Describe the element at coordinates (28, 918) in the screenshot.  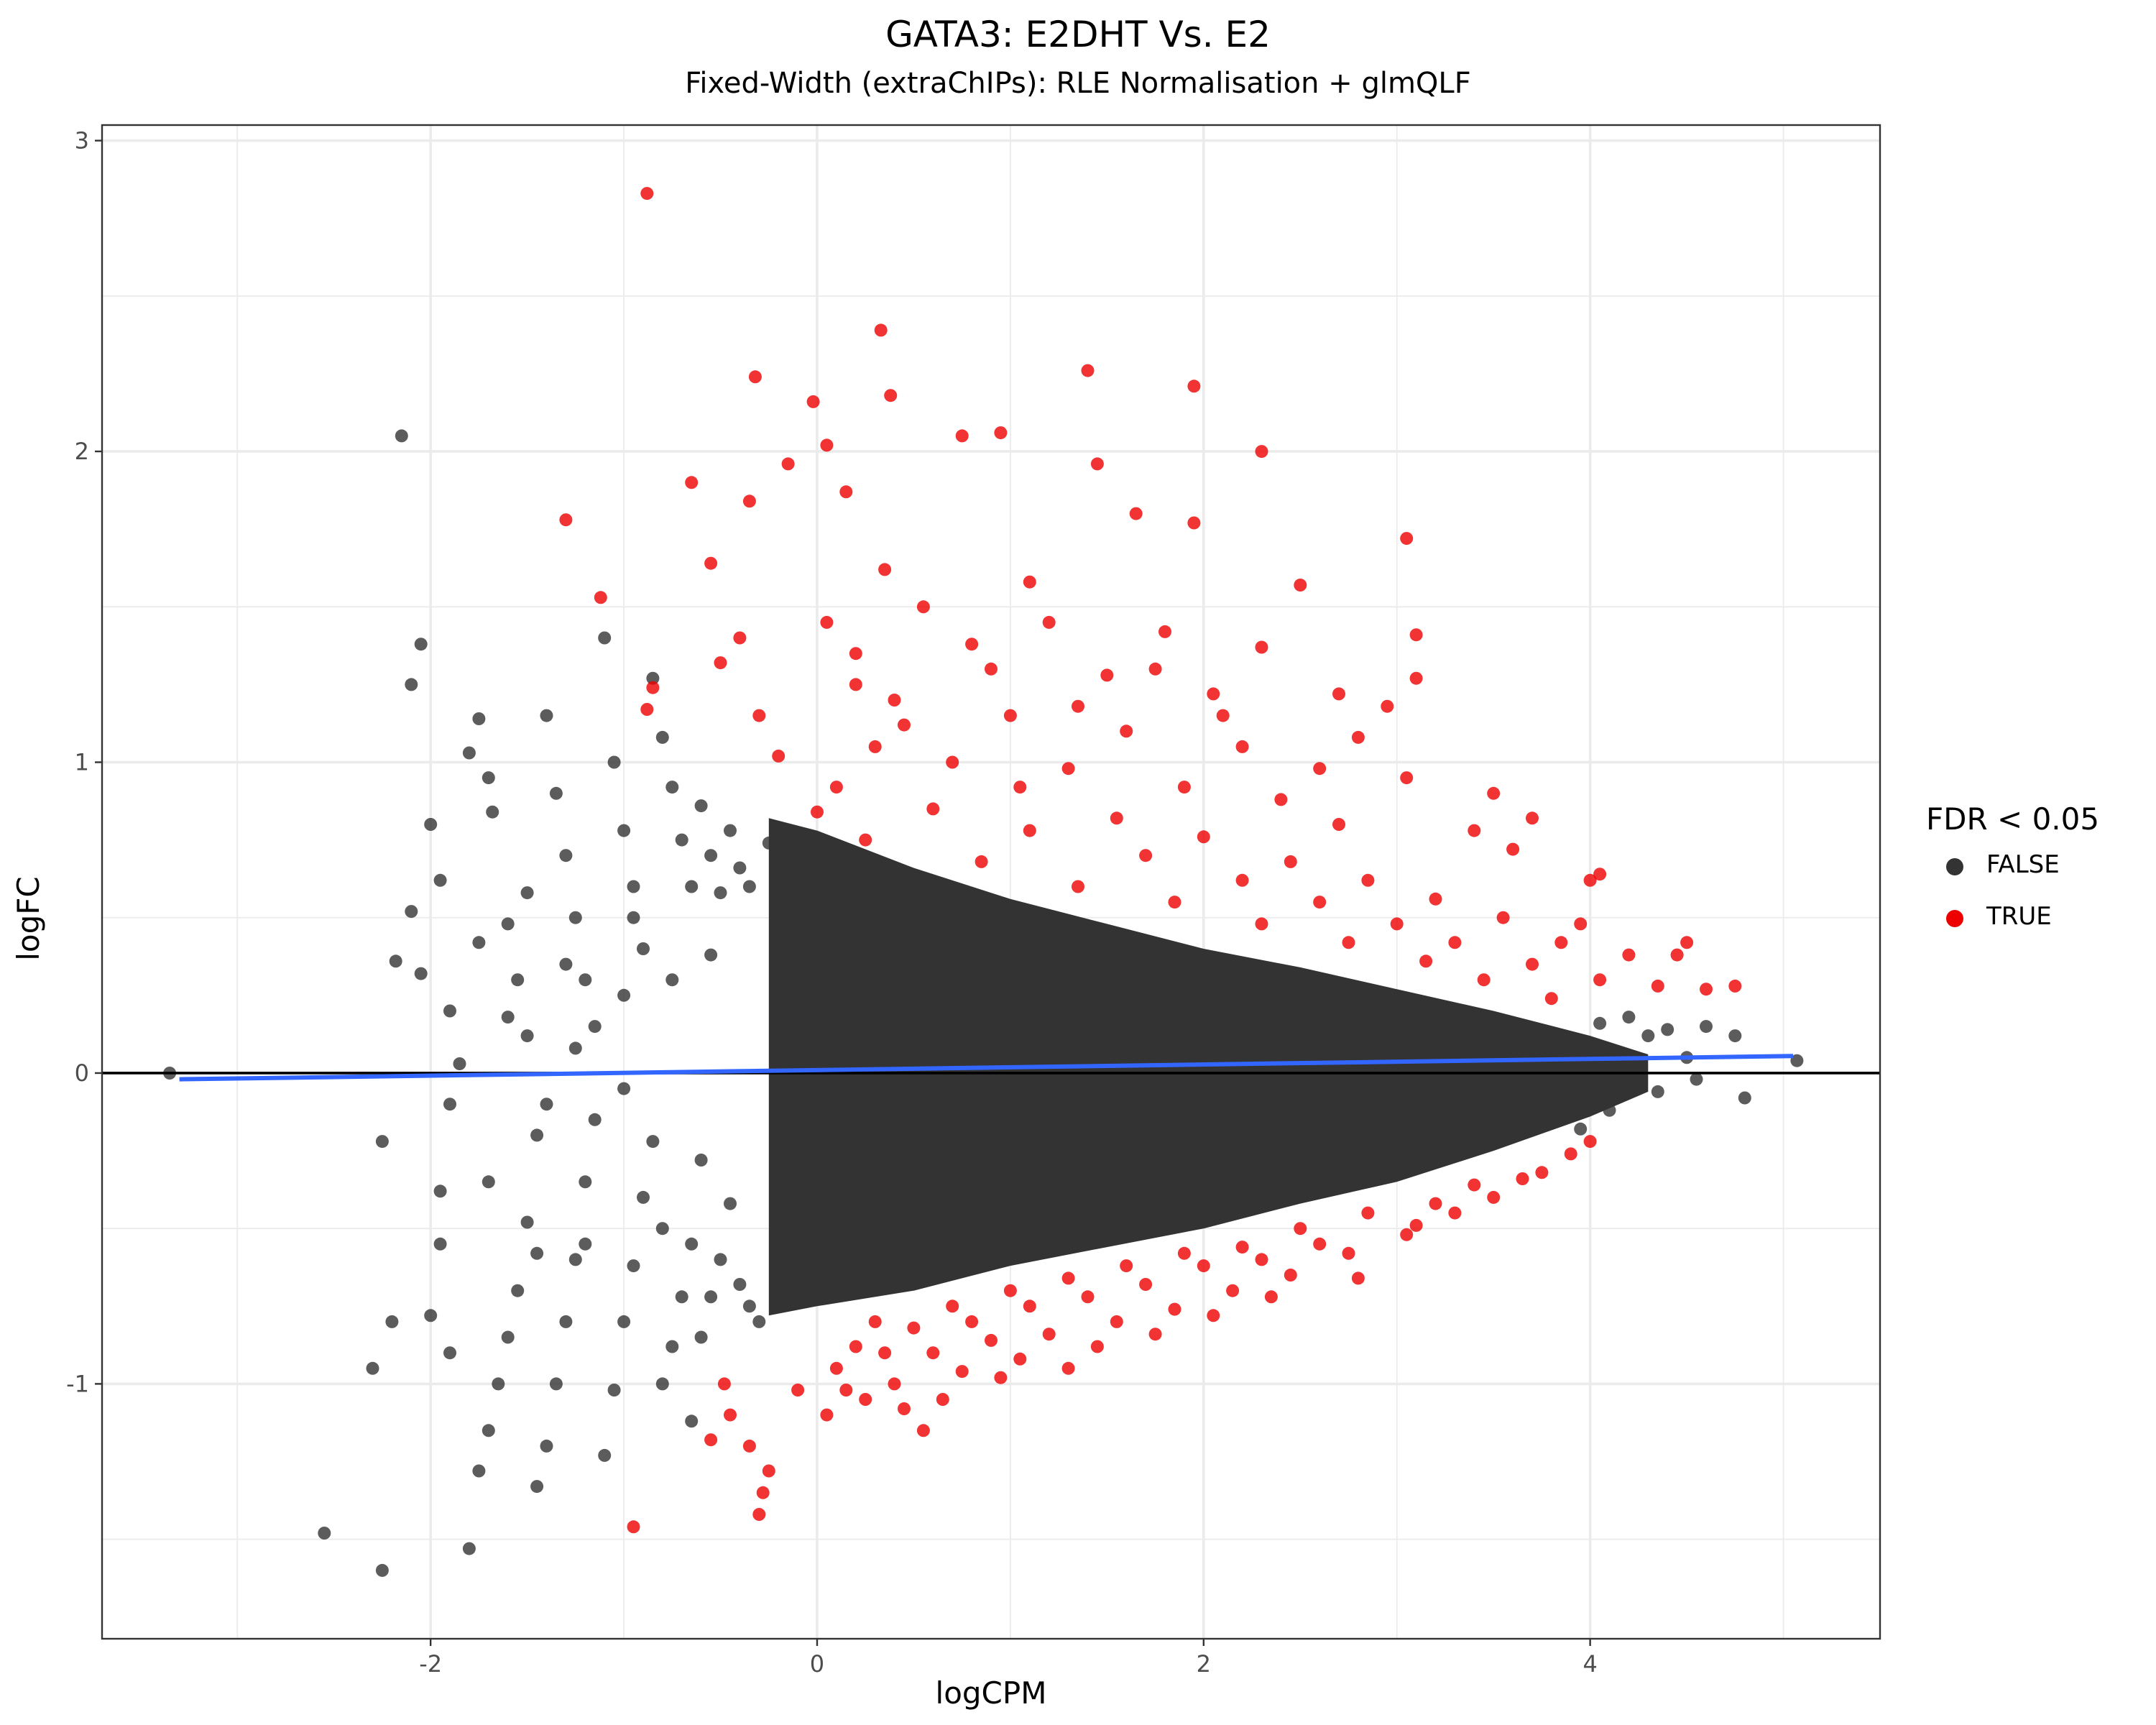
I see `y-axis-label: logFC` at that location.